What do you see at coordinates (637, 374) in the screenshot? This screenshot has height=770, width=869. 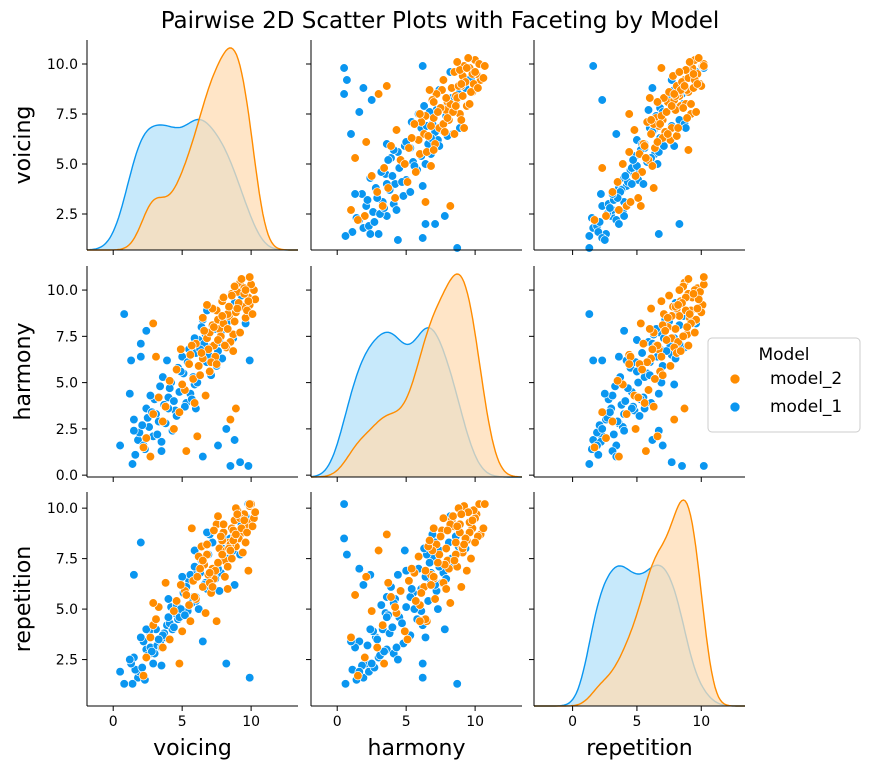 I see `panel-harmony-vs-repetition` at bounding box center [637, 374].